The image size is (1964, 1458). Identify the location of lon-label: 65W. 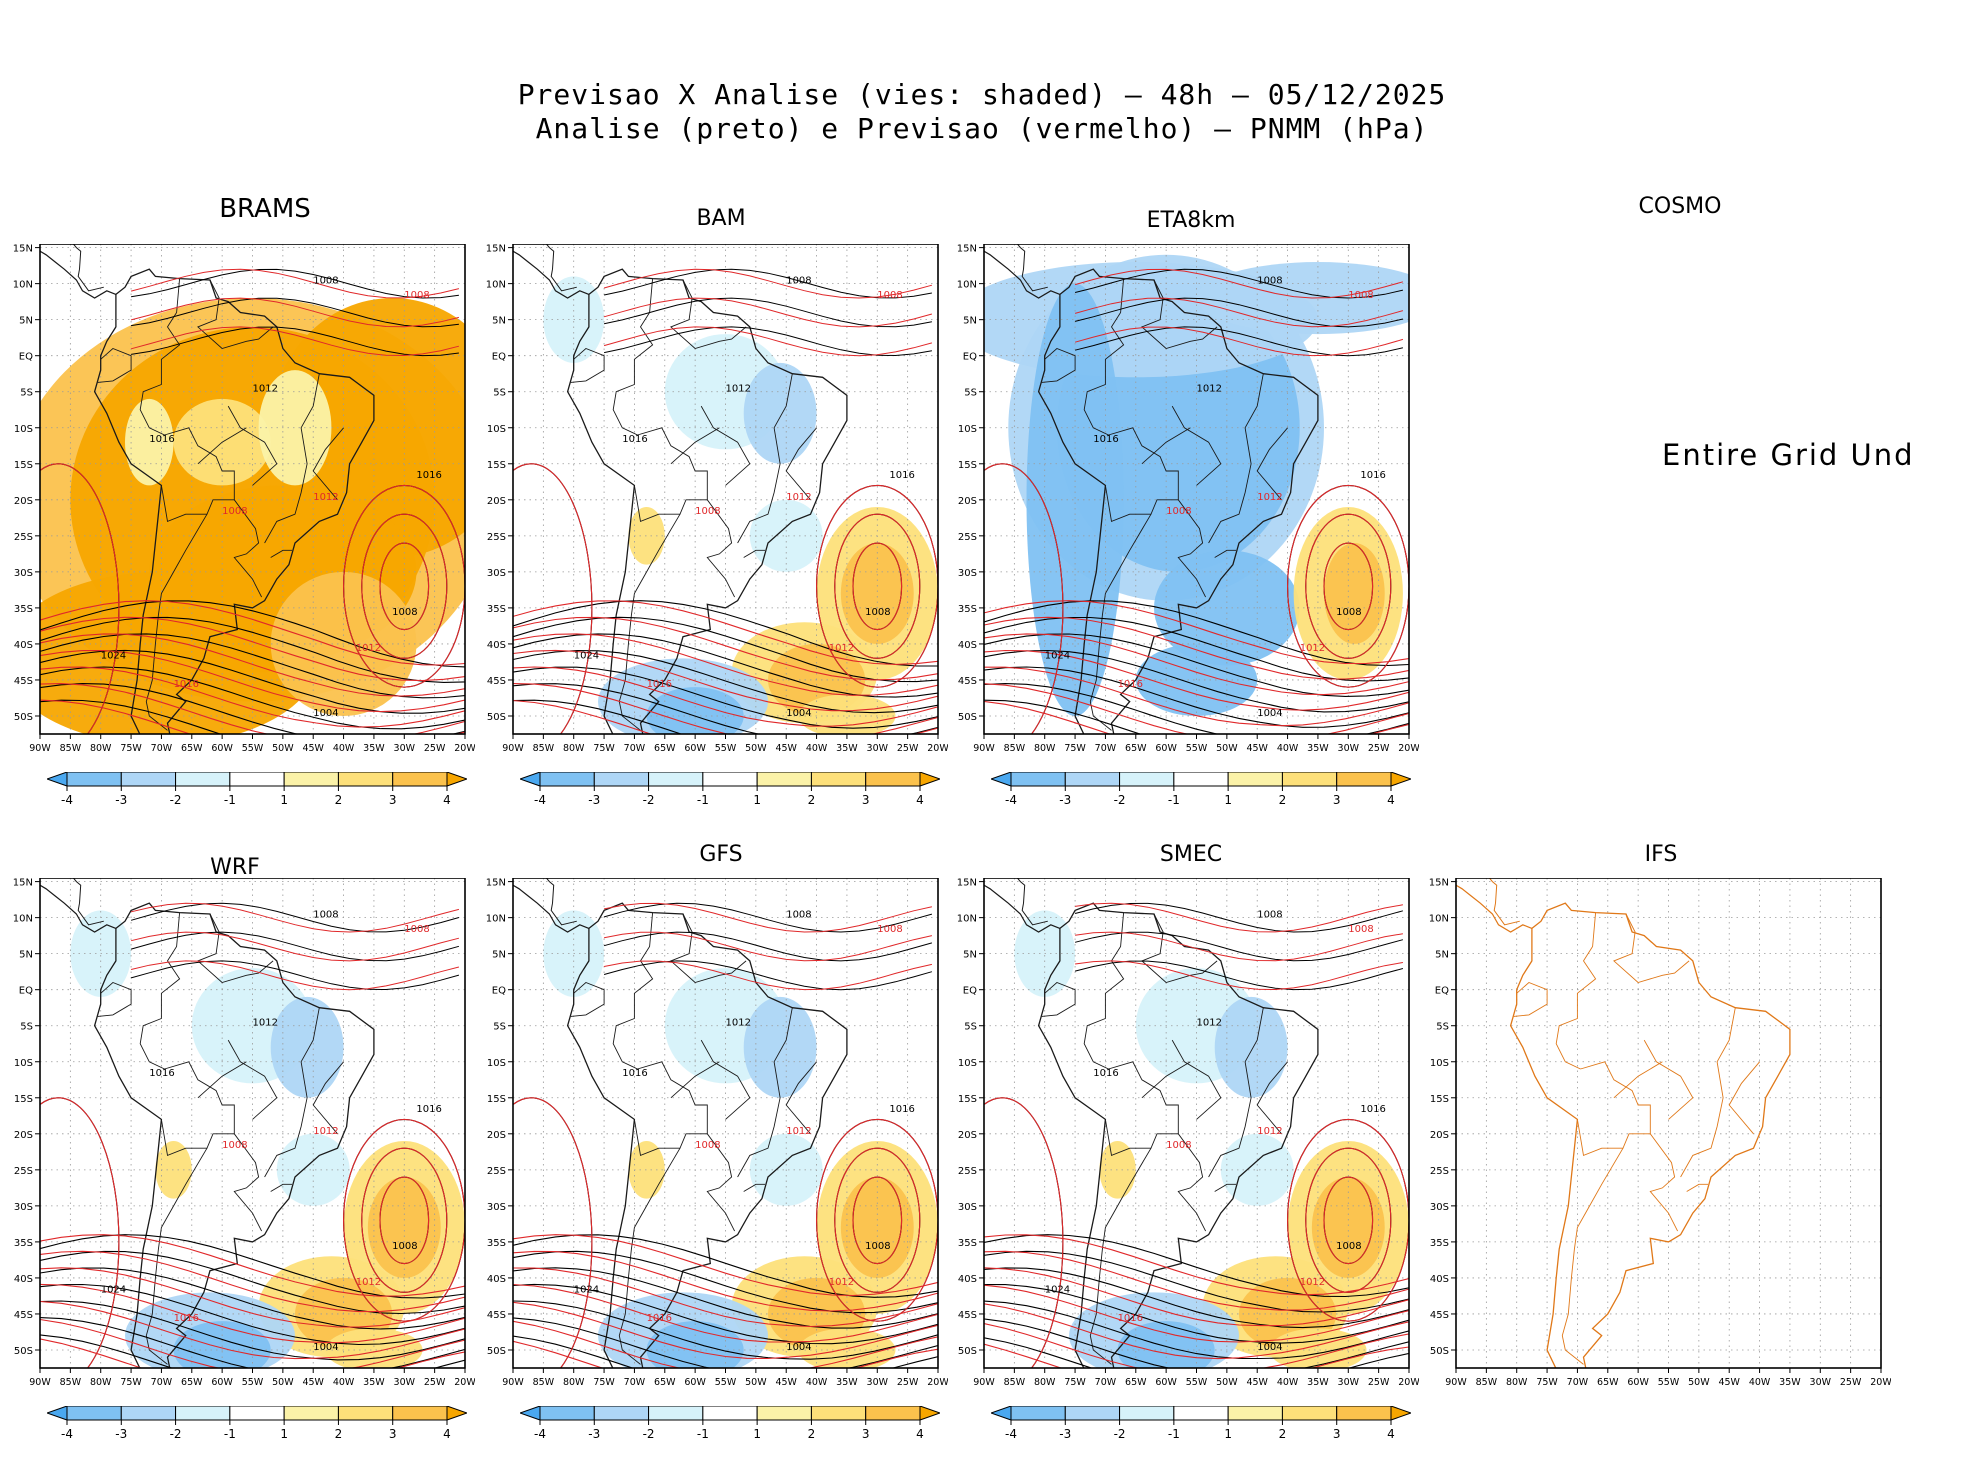
(665, 1382).